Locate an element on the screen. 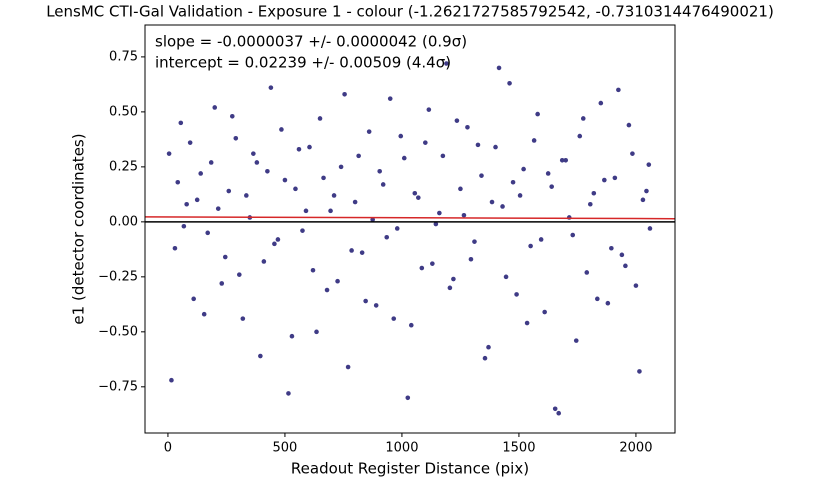  x-tick-label: 2000 is located at coordinates (635, 448).